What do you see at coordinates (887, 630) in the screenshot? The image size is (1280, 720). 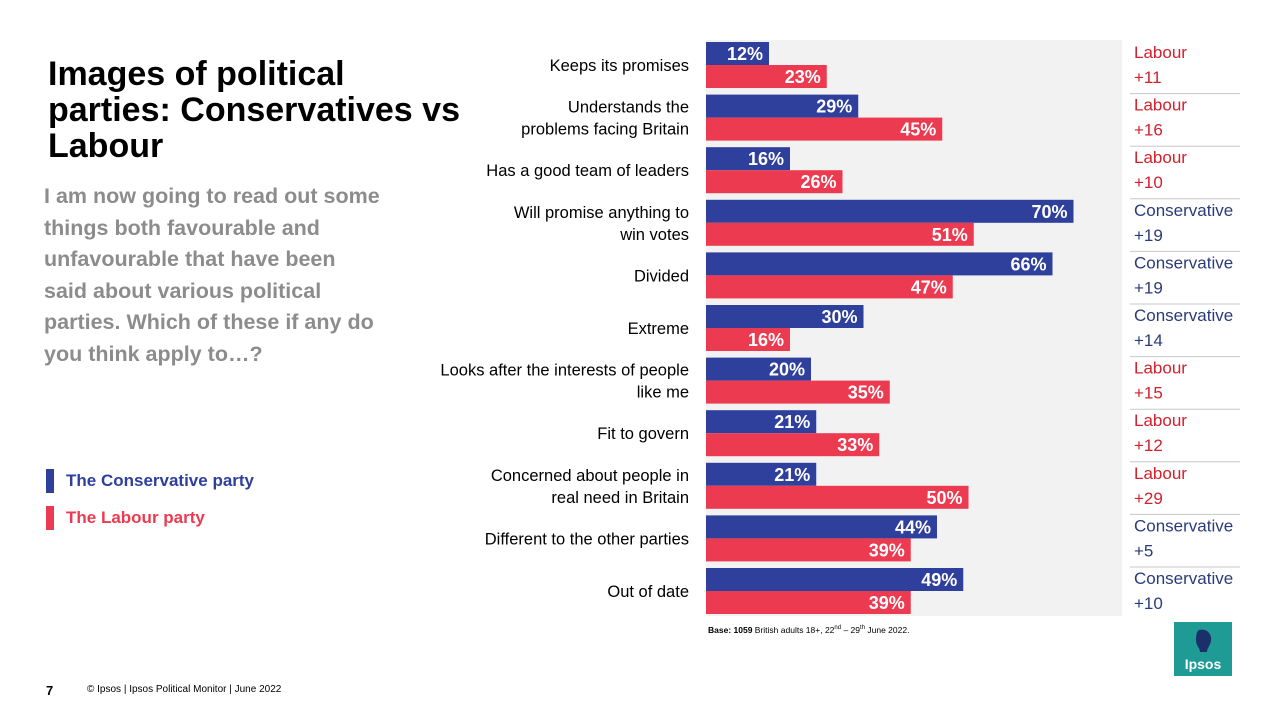 I see `base-note-post: June 2022.` at bounding box center [887, 630].